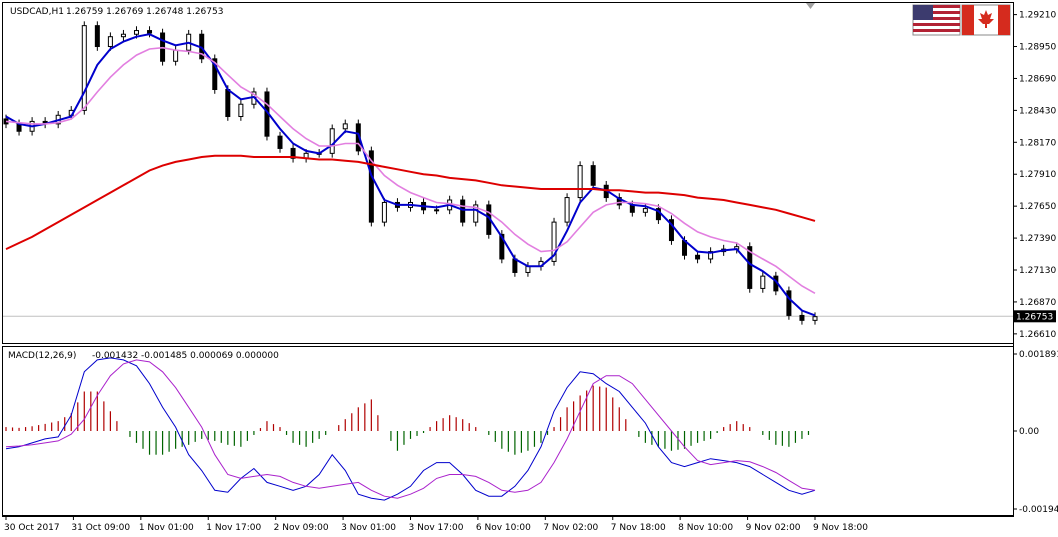  What do you see at coordinates (1038, 510) in the screenshot?
I see `macd-tick-label: -0.00194` at bounding box center [1038, 510].